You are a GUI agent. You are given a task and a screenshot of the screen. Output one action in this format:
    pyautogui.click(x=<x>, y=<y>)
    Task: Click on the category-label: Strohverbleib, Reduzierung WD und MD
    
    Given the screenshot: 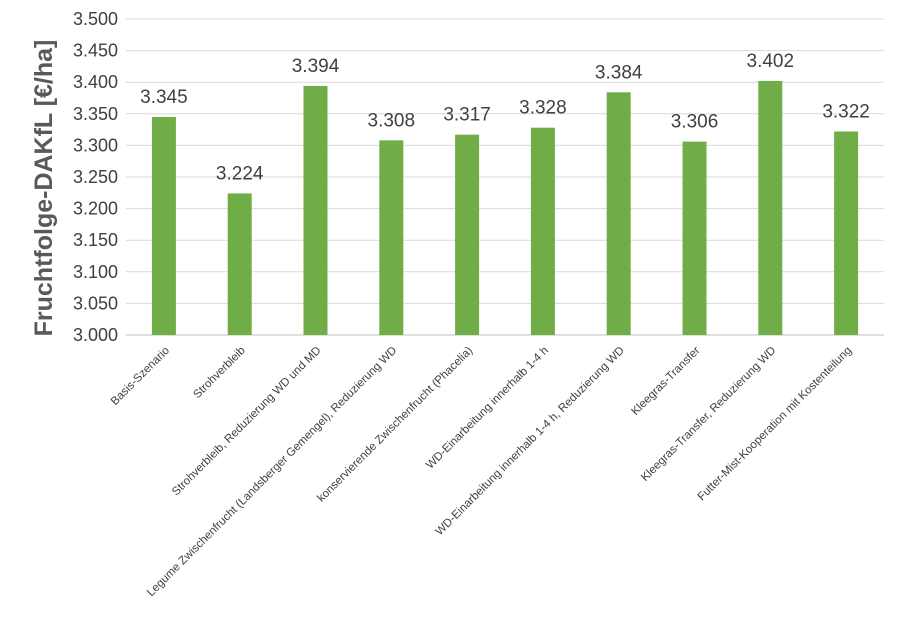 What is the action you would take?
    pyautogui.click(x=247, y=422)
    